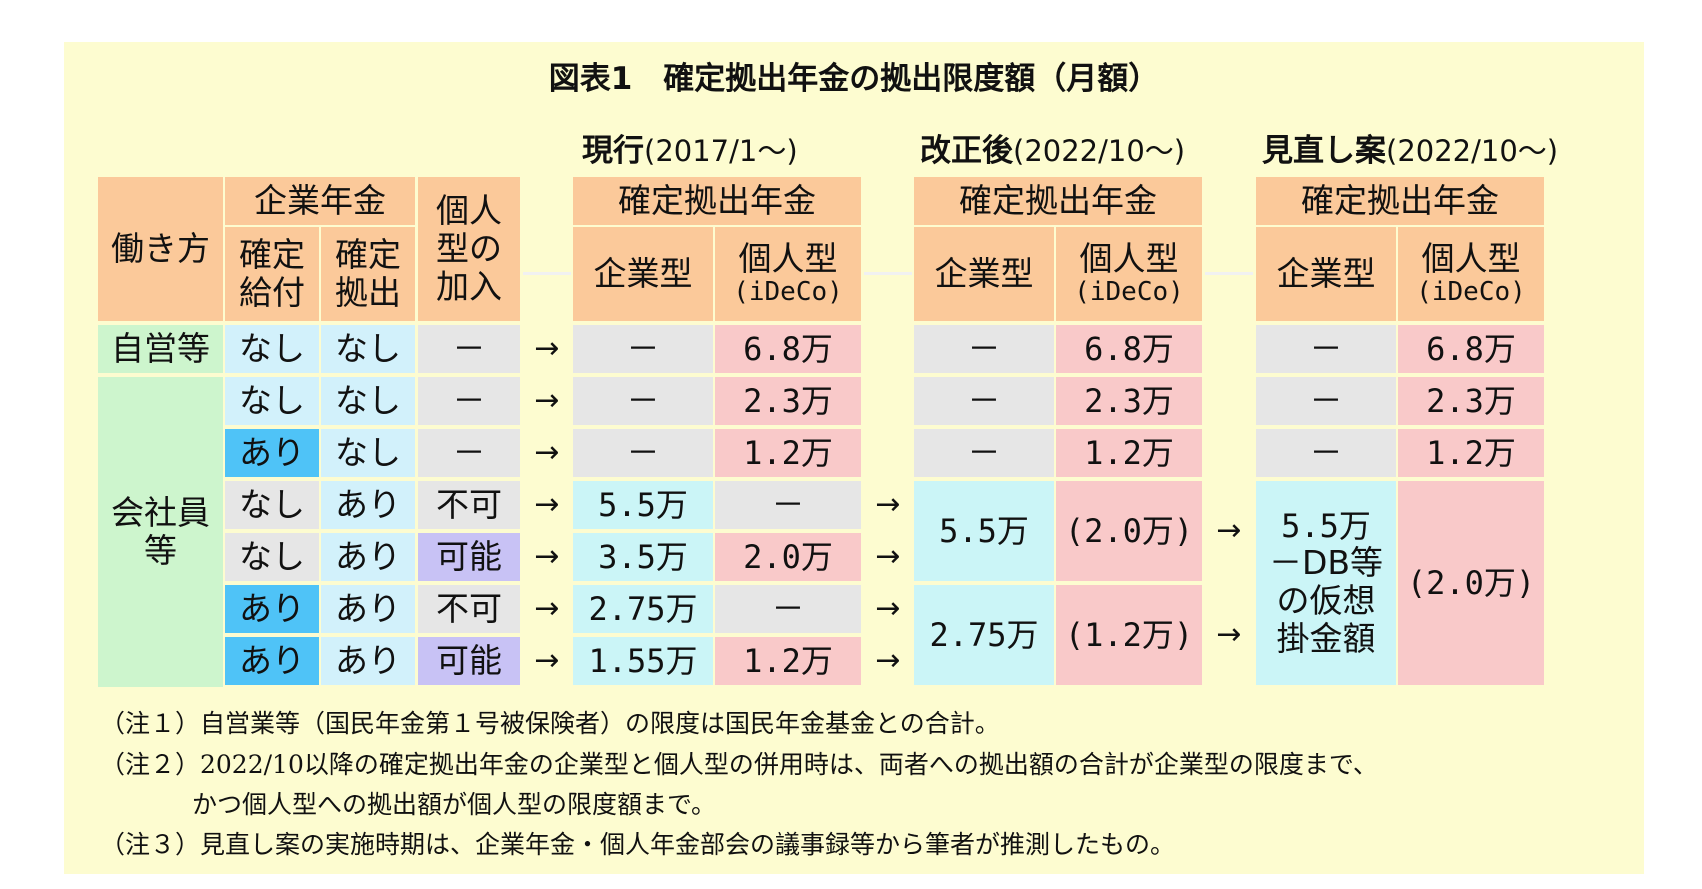  I want to click on cell-current-individual: 2.0万, so click(788, 557).